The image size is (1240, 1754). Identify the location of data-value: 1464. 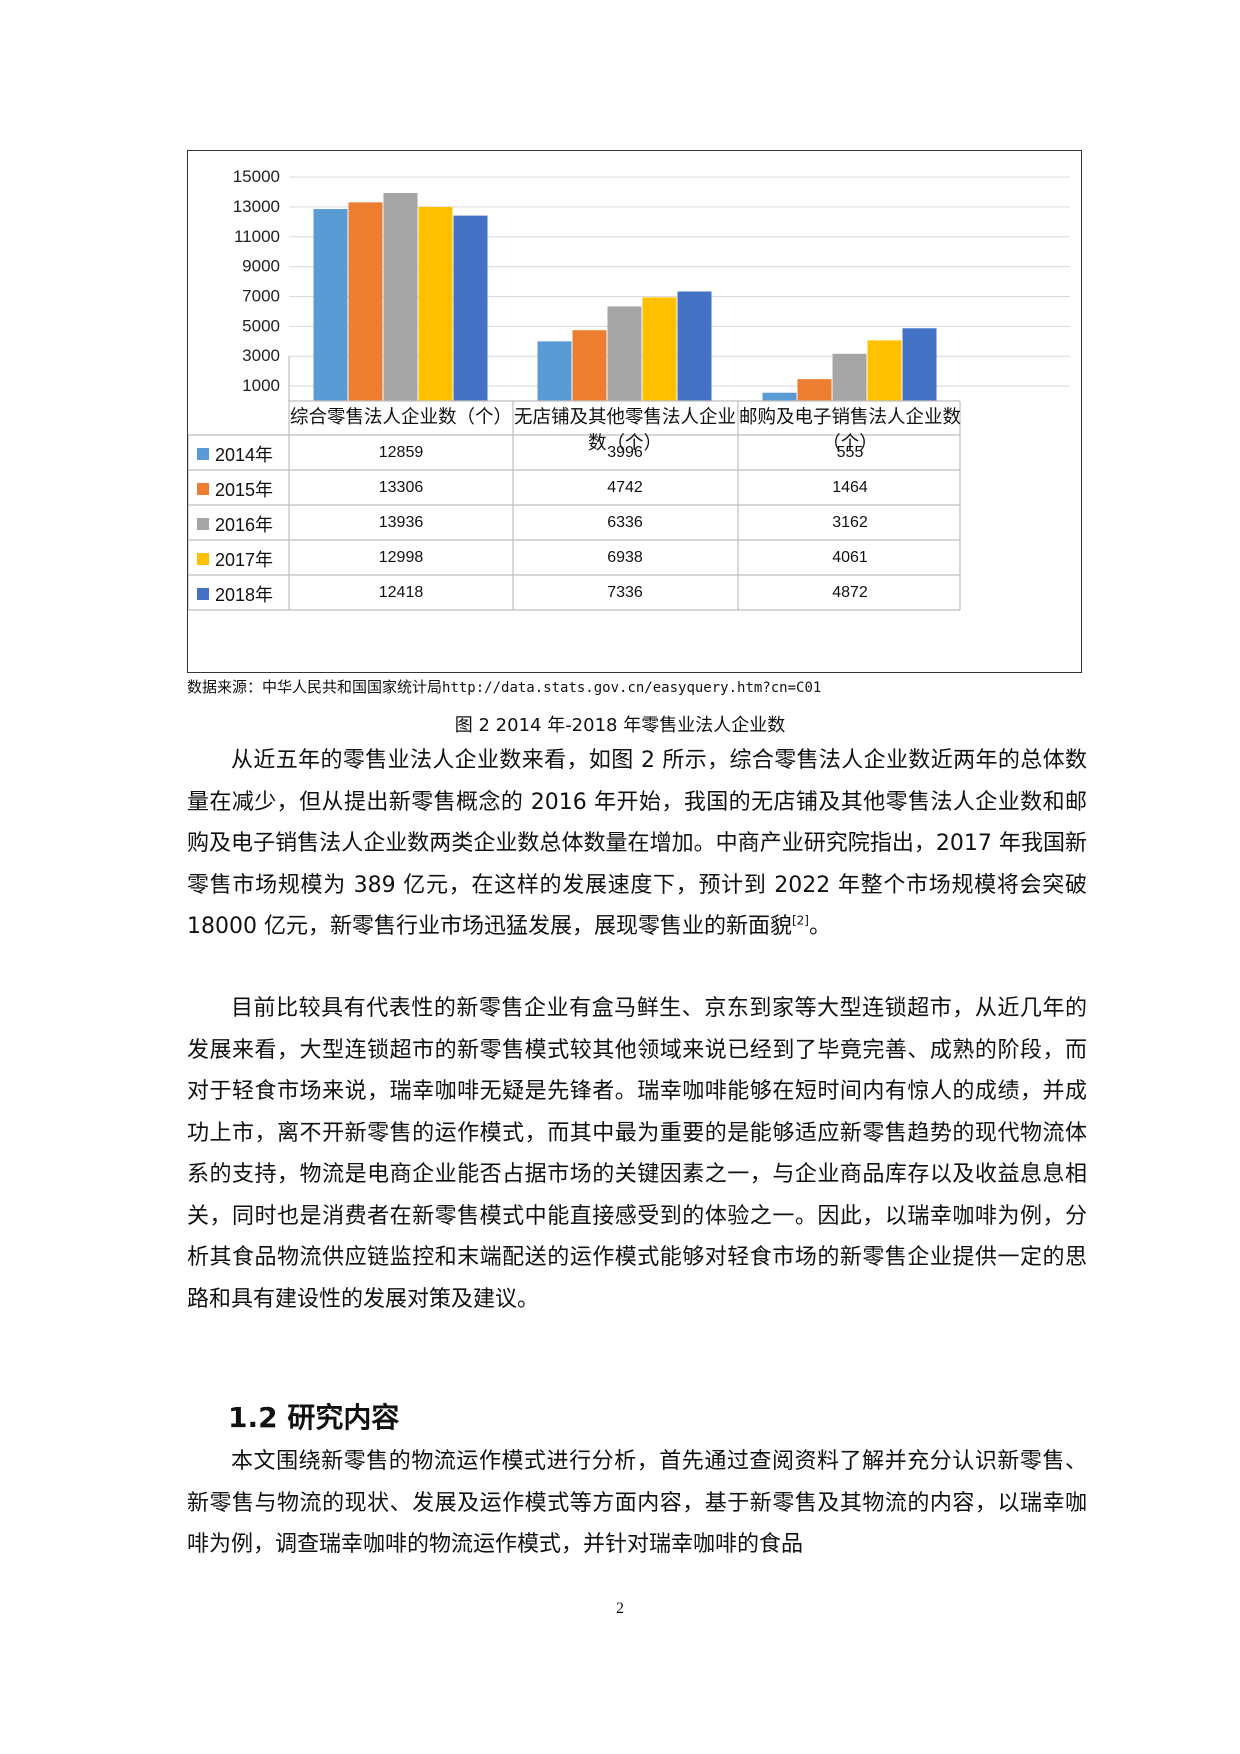
(850, 487).